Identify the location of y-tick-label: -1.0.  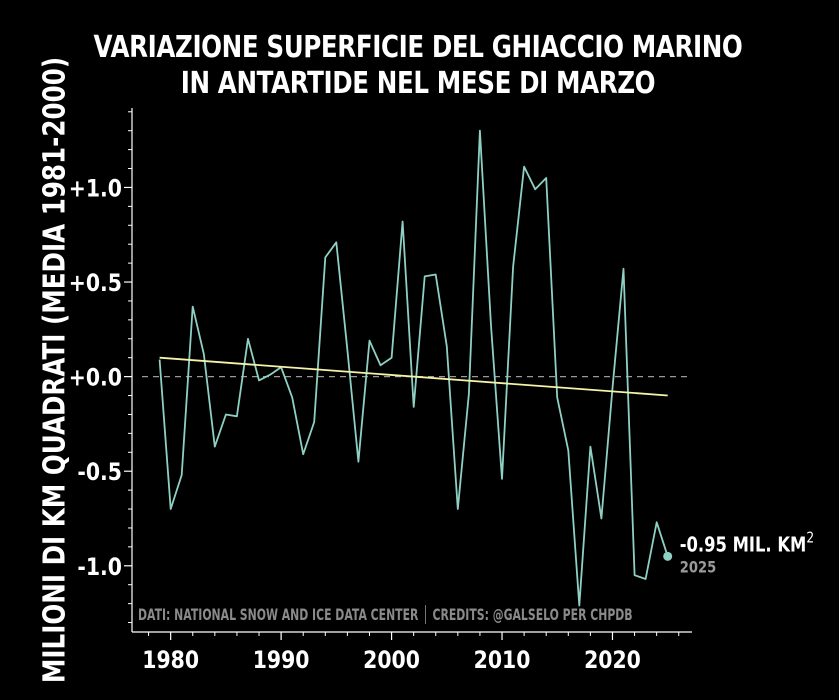
(99, 567).